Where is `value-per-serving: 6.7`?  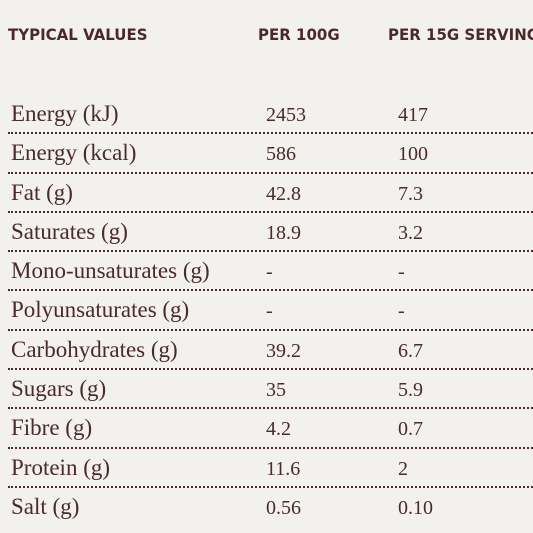 value-per-serving: 6.7 is located at coordinates (410, 350).